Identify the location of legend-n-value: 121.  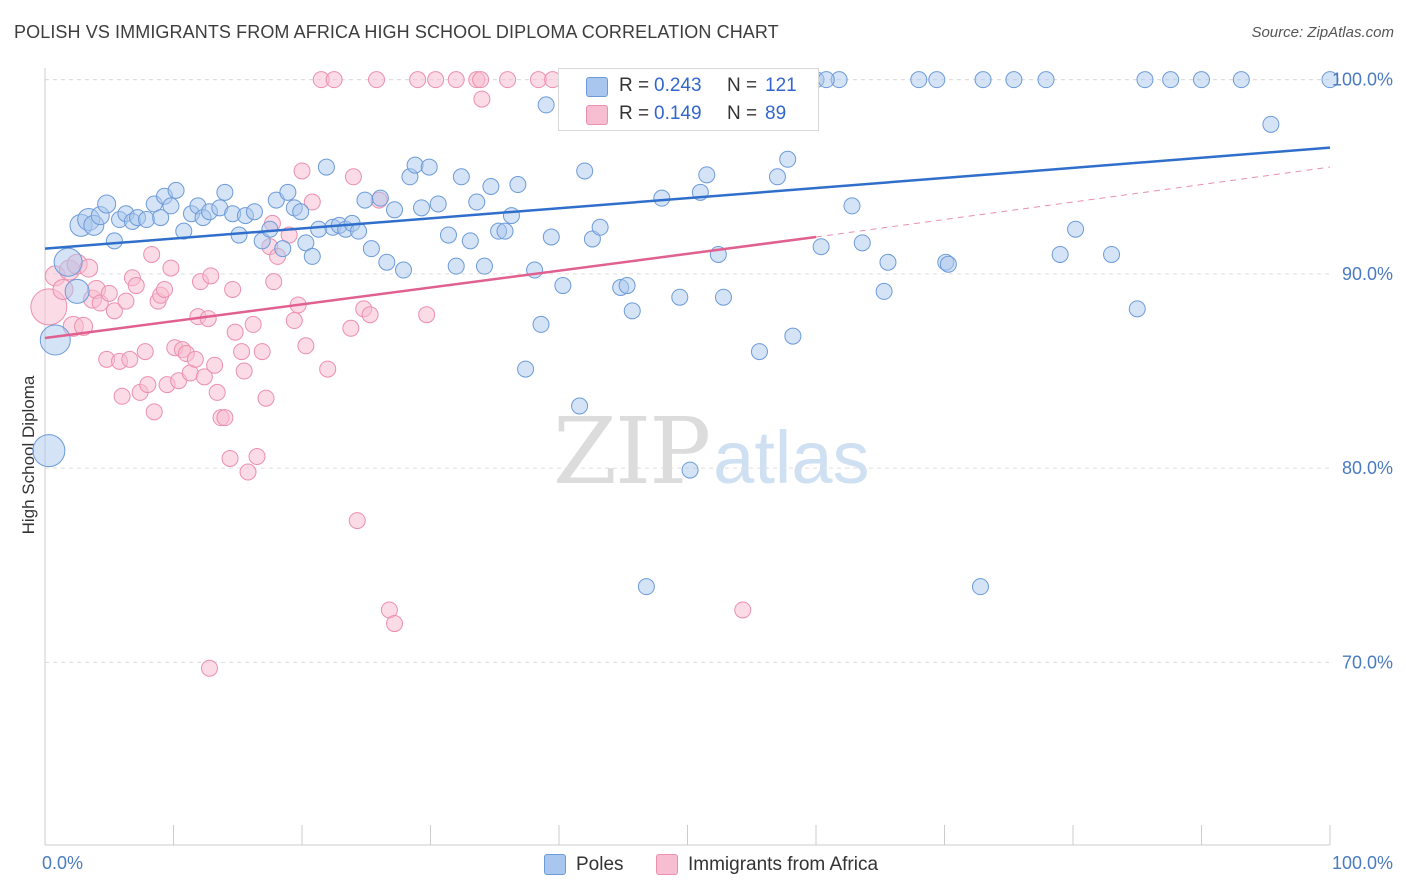
(781, 85).